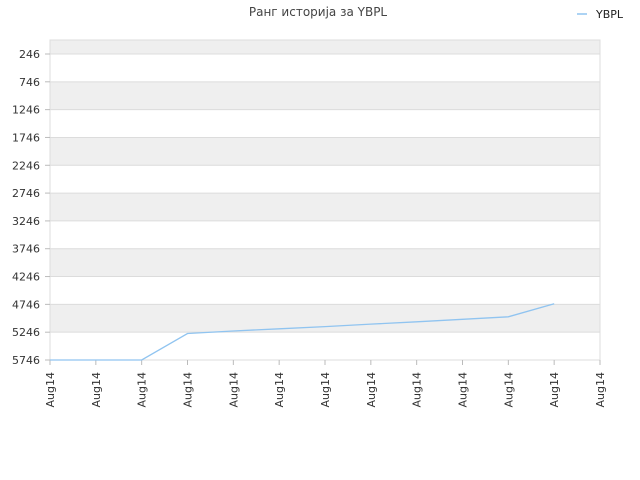 This screenshot has height=480, width=640. I want to click on y-tick-label: 1246, so click(26, 110).